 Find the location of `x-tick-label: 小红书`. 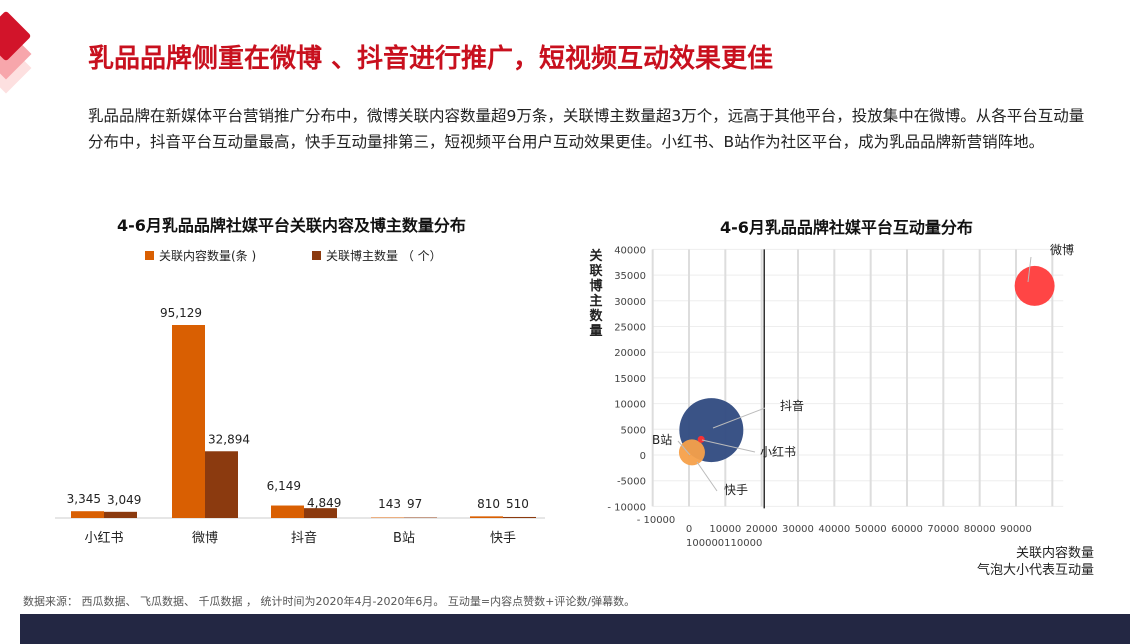

x-tick-label: 小红书 is located at coordinates (103, 538).